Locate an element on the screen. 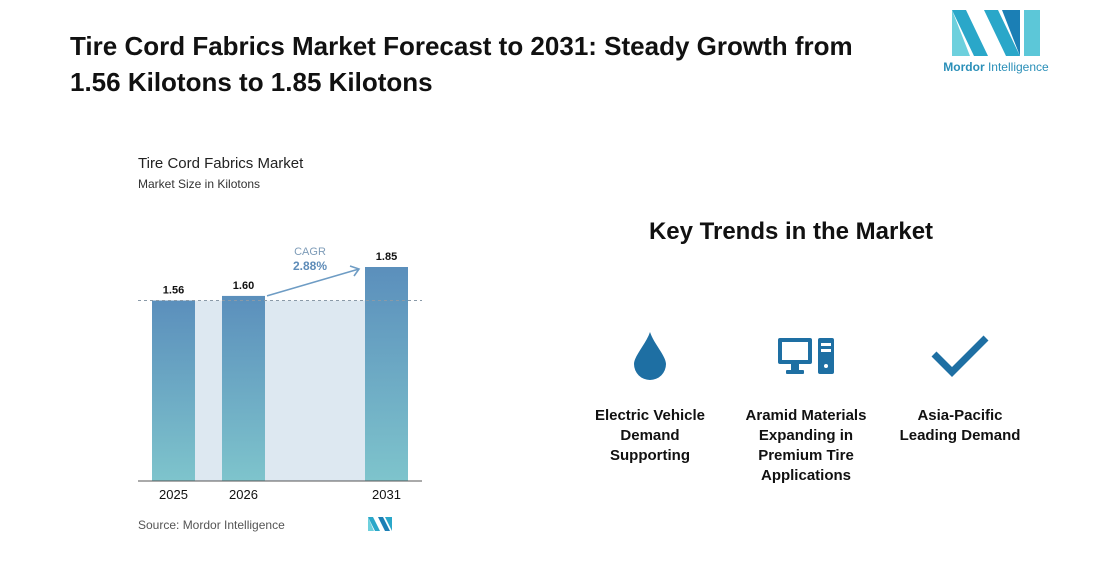 The width and height of the screenshot is (1096, 570). data-label-2031: 1.85 is located at coordinates (386, 257).